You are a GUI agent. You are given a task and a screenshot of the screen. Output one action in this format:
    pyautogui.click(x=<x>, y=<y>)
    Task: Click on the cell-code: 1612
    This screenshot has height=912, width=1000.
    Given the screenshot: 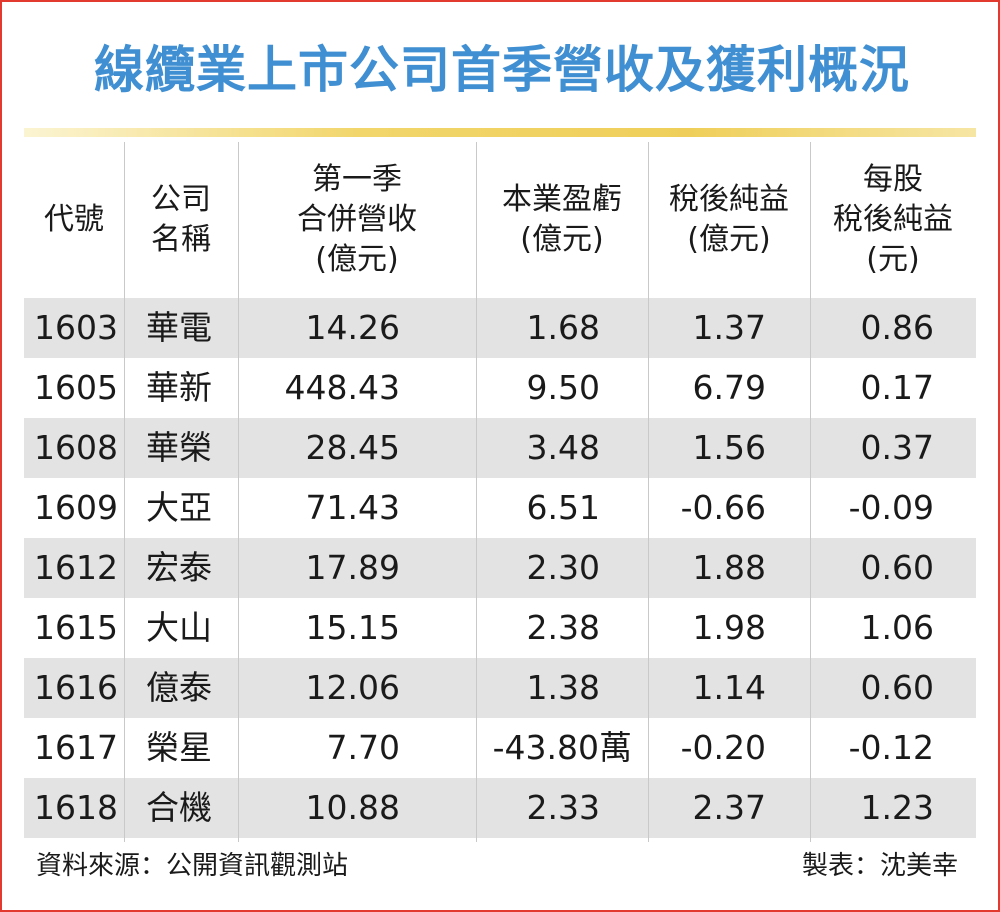 What is the action you would take?
    pyautogui.click(x=76, y=567)
    